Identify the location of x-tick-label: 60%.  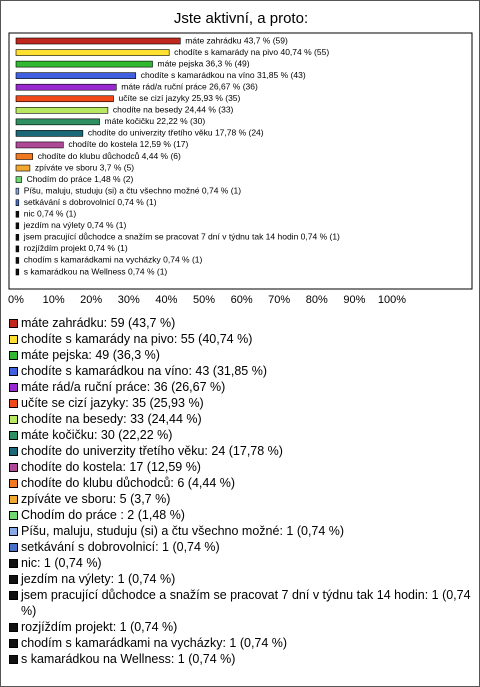
(242, 300).